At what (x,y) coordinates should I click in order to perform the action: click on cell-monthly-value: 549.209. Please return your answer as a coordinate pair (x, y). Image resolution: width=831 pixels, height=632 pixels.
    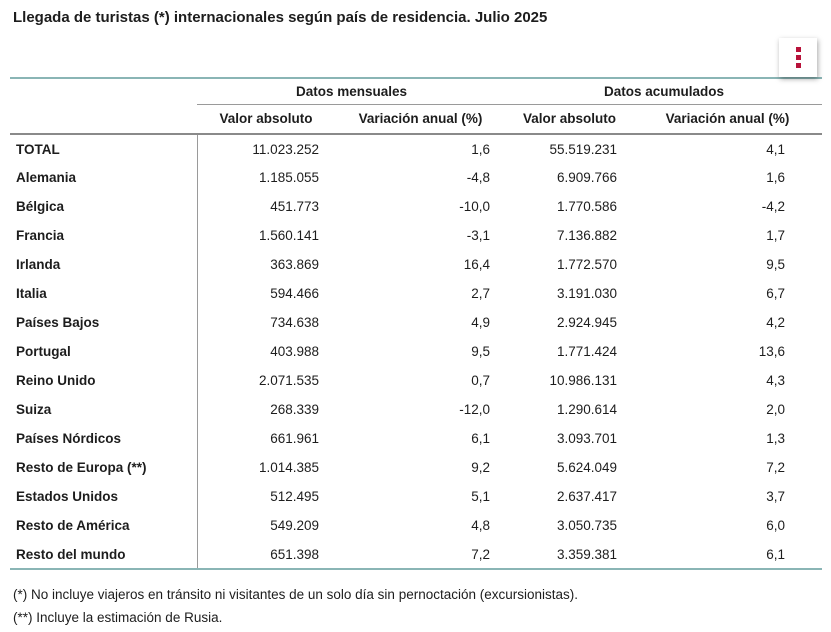
    Looking at the image, I should click on (265, 525).